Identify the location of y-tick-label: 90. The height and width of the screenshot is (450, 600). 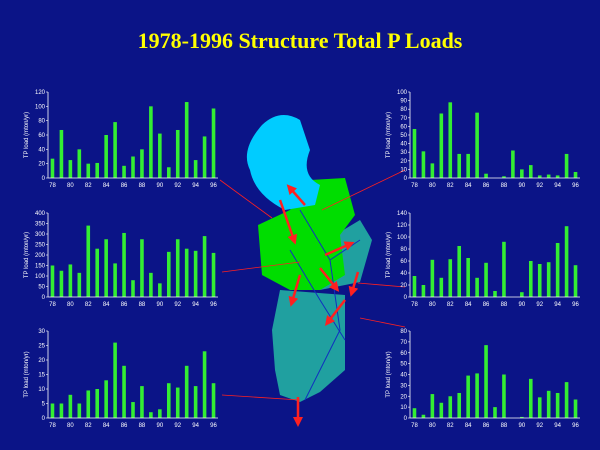
(403, 102).